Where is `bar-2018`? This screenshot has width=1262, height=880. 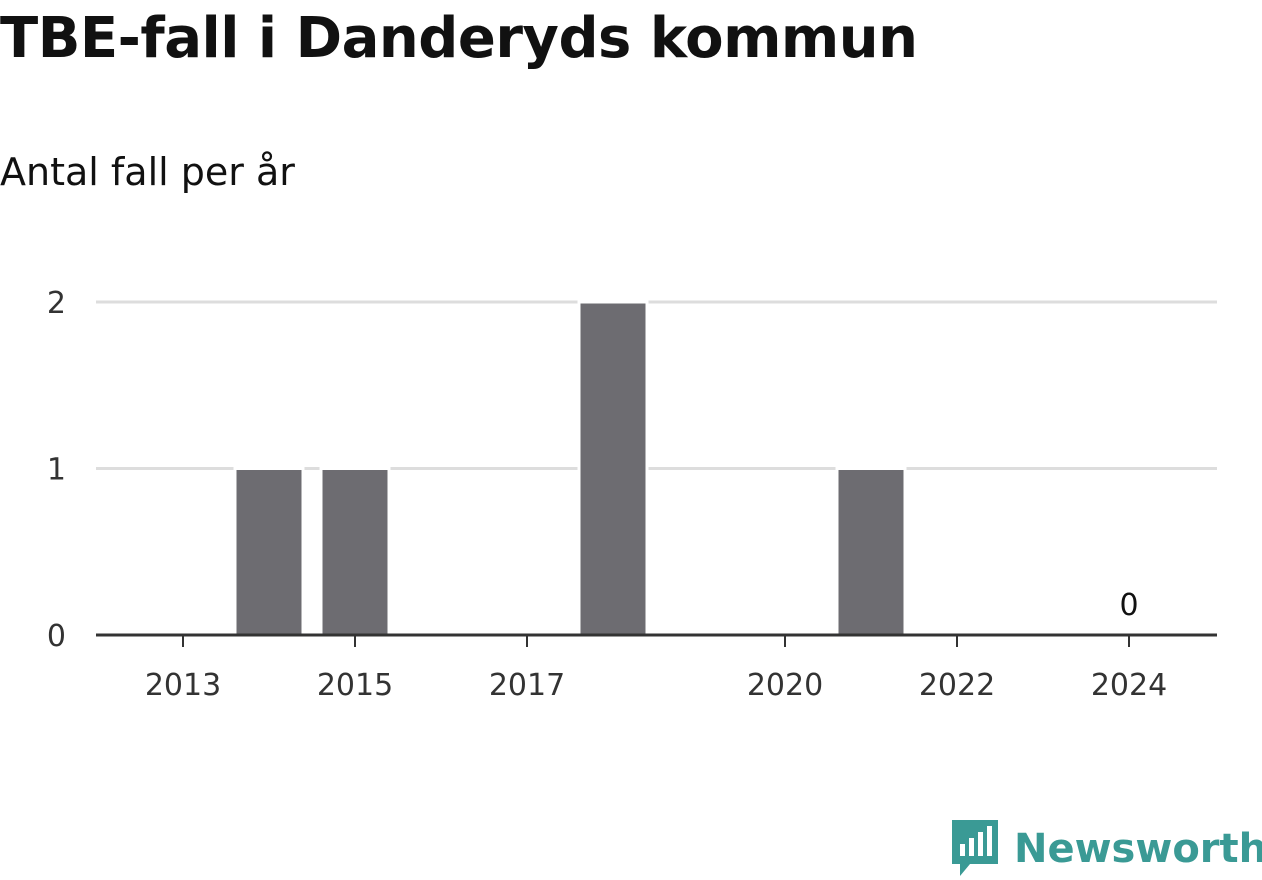
bar-2018 is located at coordinates (613, 468).